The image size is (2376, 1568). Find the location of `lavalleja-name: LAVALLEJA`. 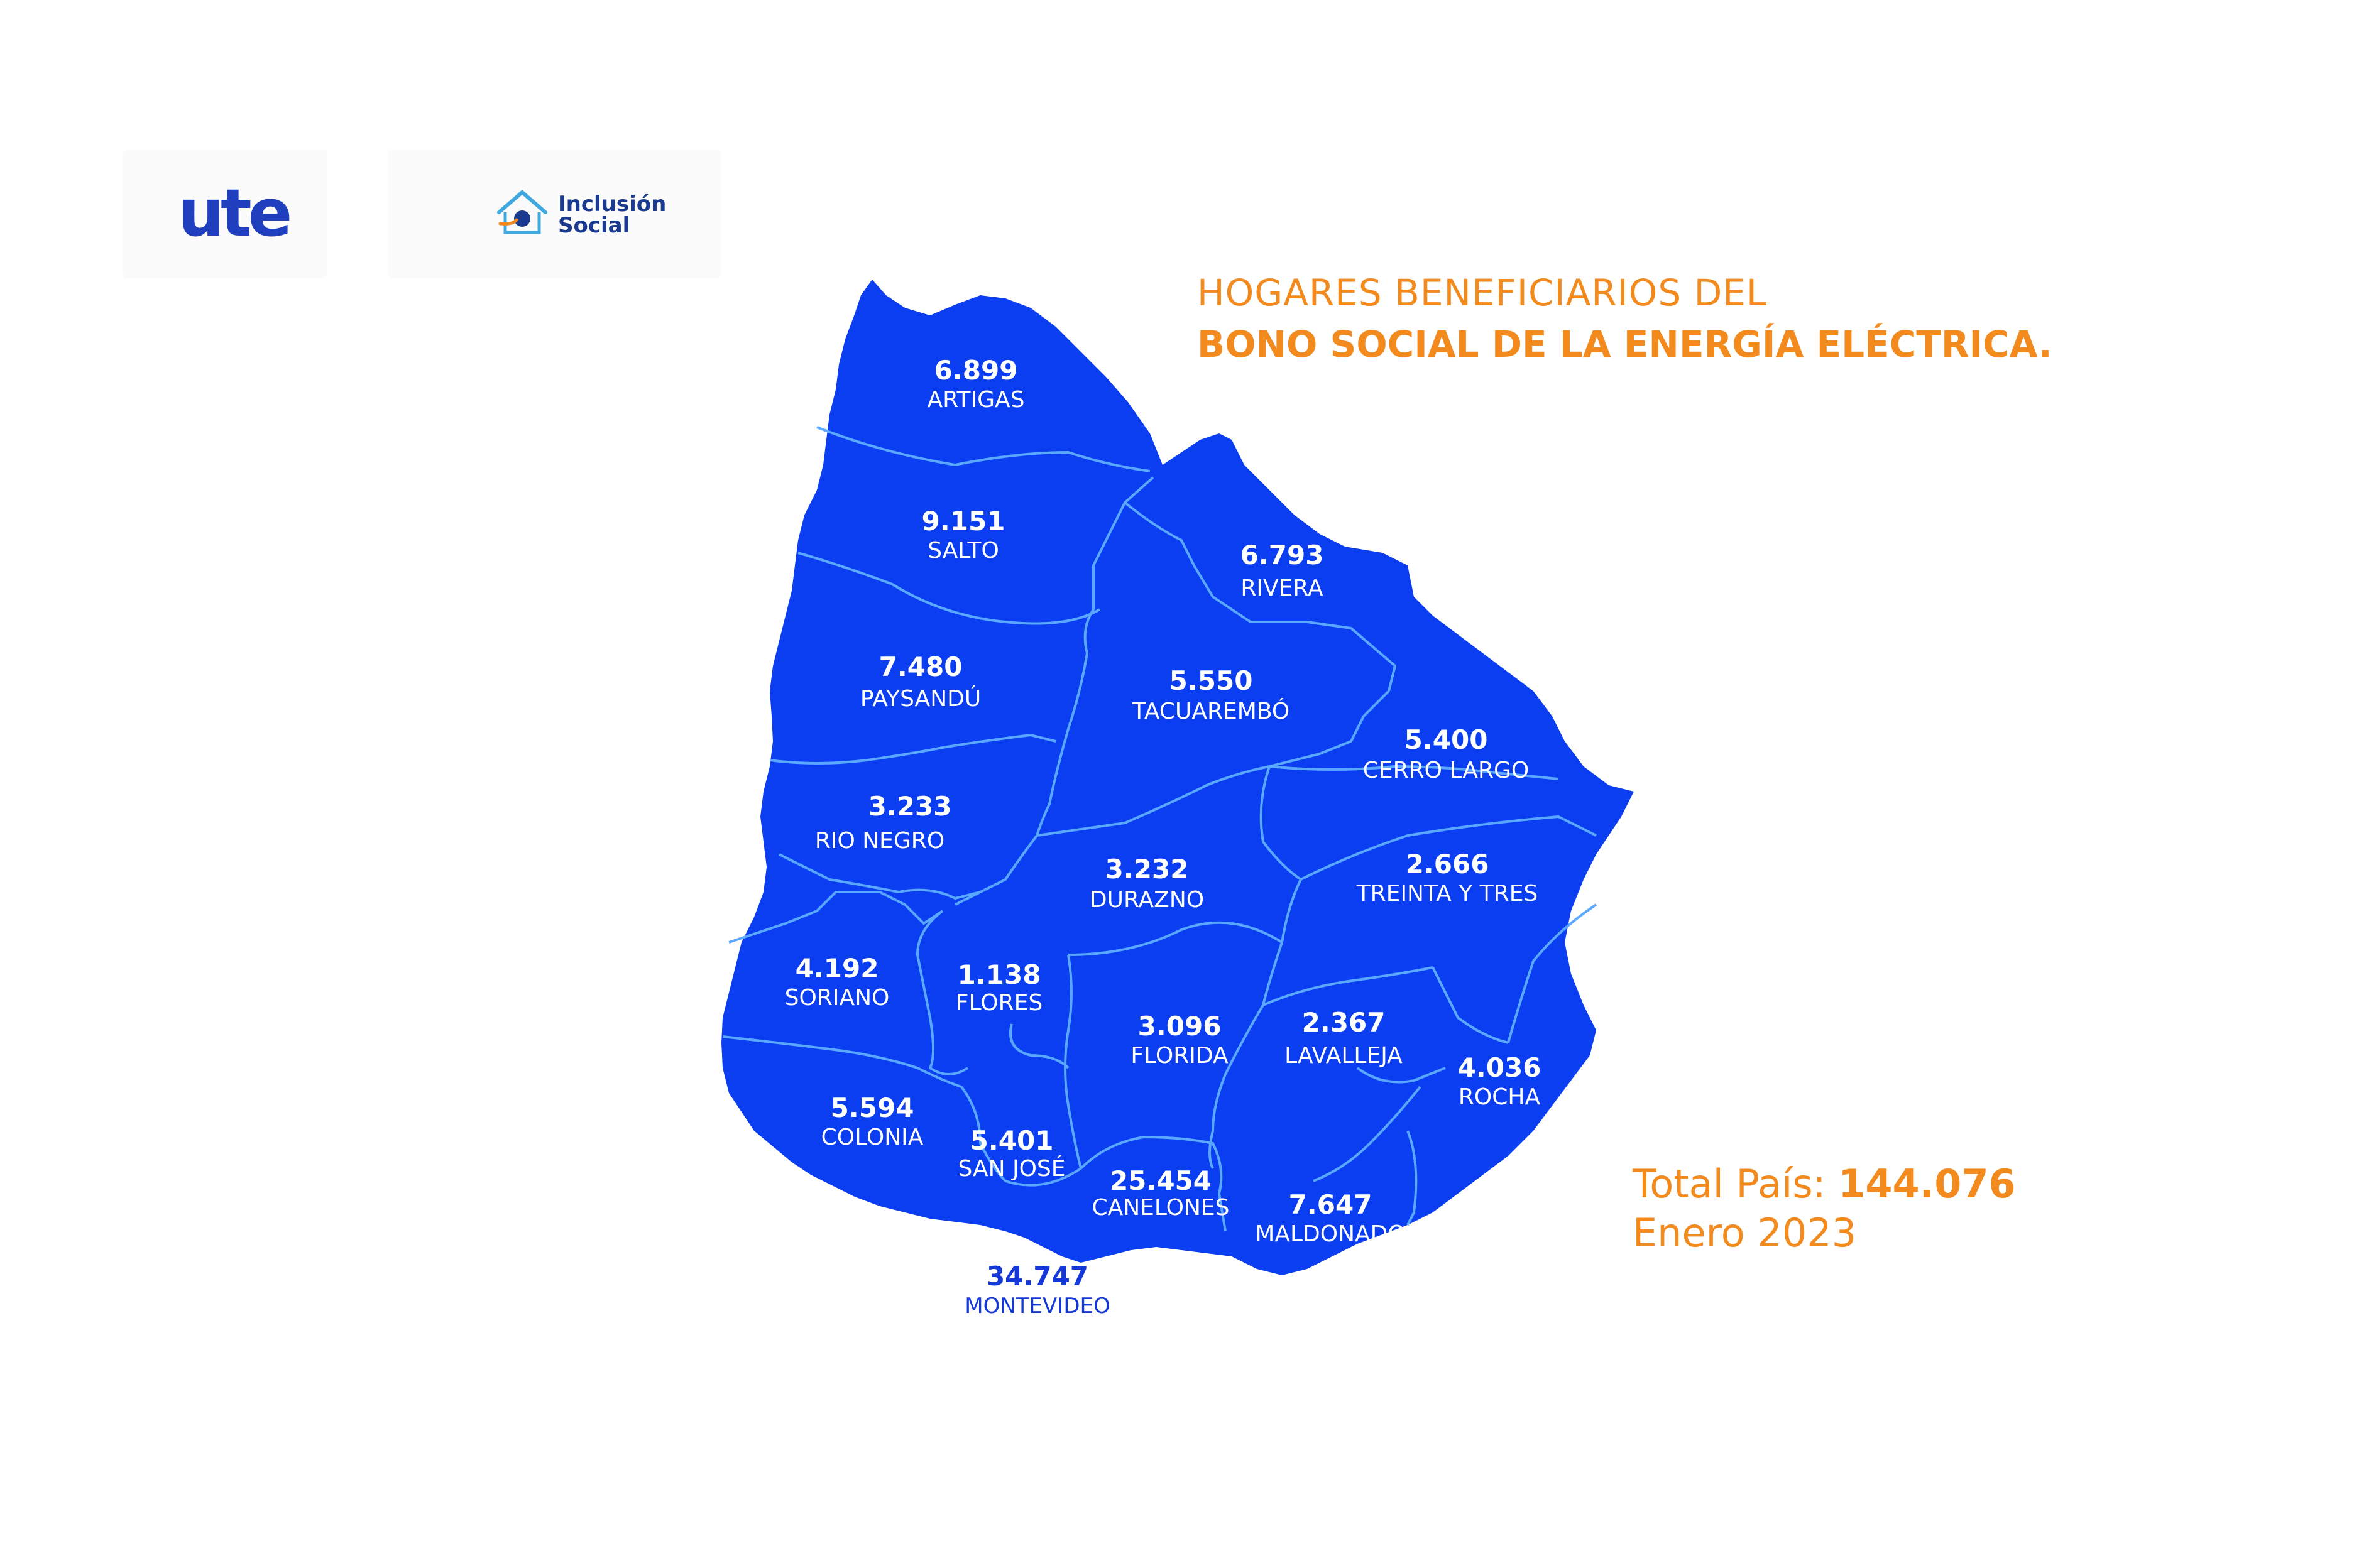

lavalleja-name: LAVALLEJA is located at coordinates (1343, 1056).